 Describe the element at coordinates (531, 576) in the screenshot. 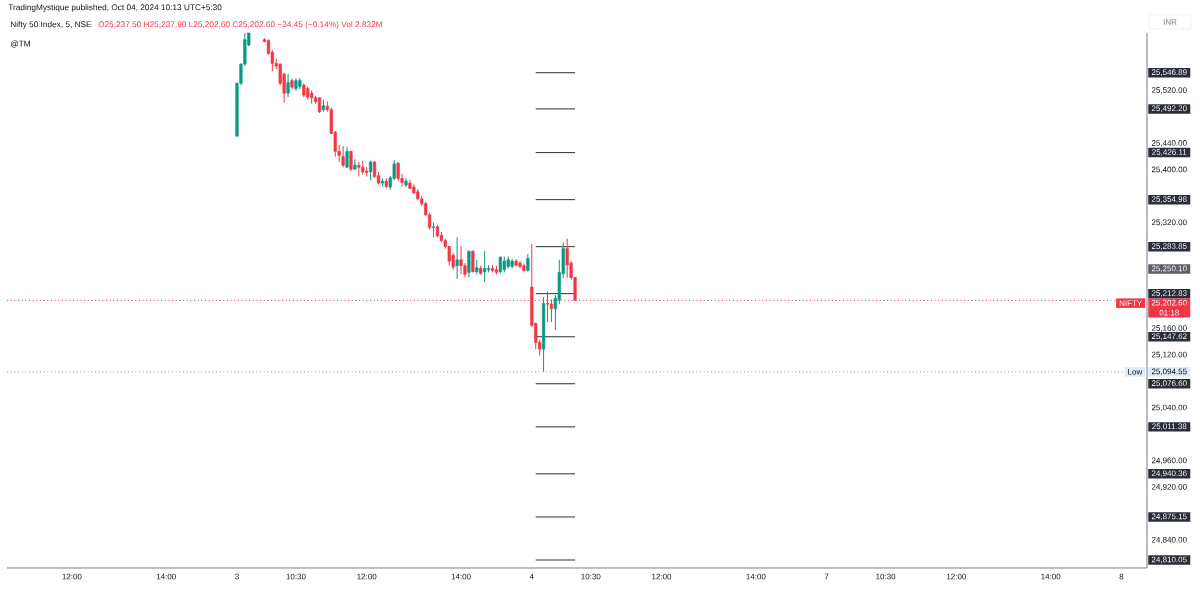

I see `x-tick-label: 4` at that location.